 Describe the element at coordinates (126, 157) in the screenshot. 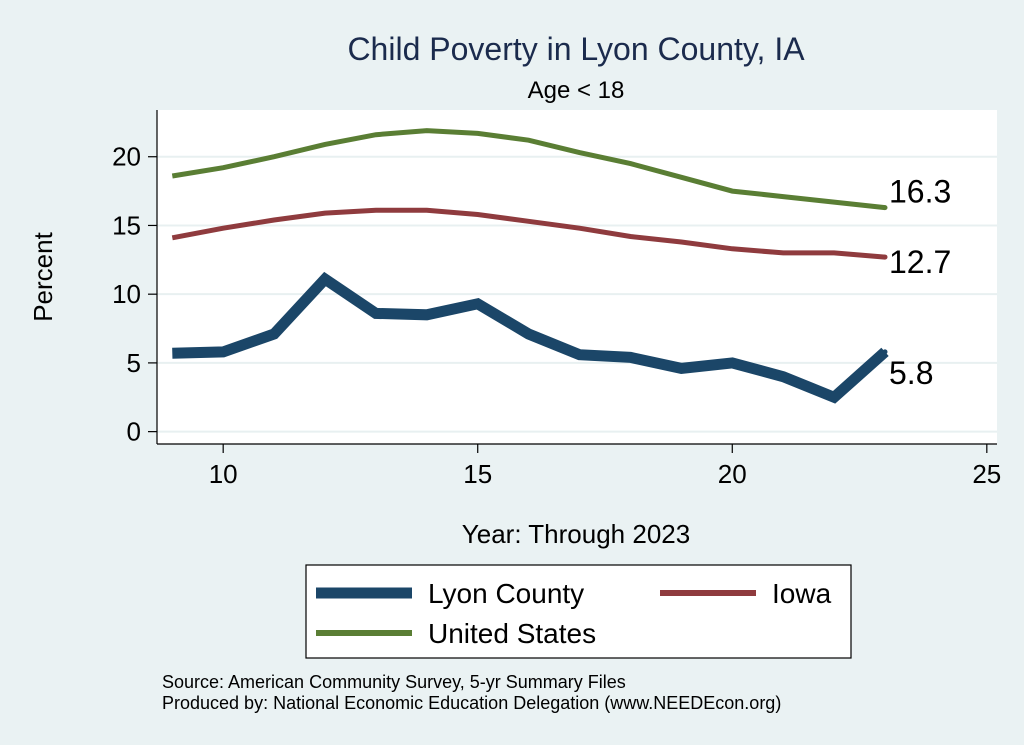

I see `y-tick-label-20: 20` at that location.